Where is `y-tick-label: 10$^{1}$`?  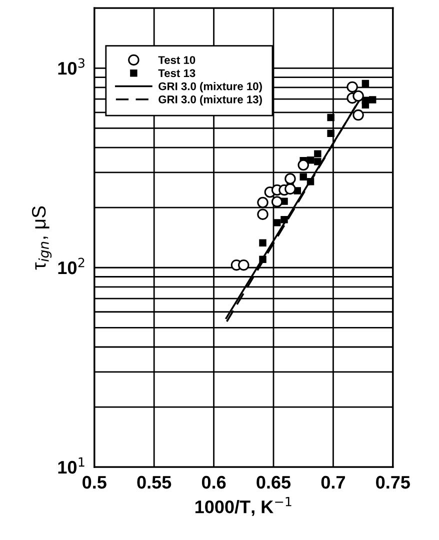 y-tick-label: 10$^{1}$ is located at coordinates (71, 465).